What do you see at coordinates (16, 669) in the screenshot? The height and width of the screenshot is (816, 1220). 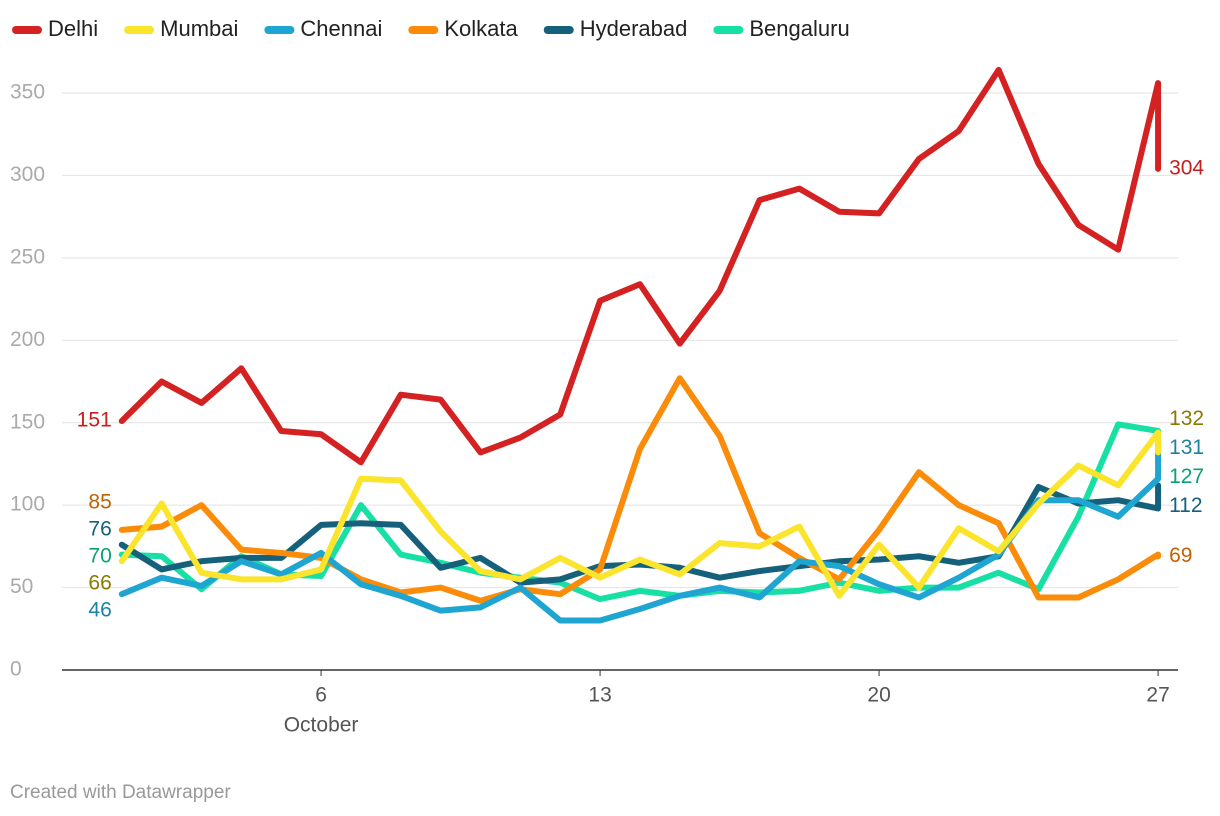 I see `y-tick-label: 0` at bounding box center [16, 669].